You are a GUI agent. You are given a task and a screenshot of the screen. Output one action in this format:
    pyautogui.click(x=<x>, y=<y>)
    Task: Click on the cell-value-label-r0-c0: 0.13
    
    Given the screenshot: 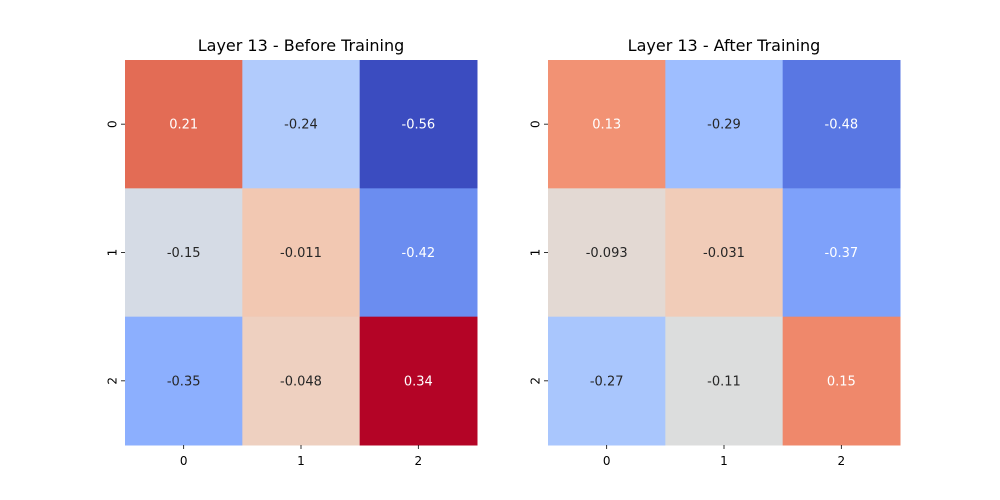 What is the action you would take?
    pyautogui.click(x=606, y=125)
    